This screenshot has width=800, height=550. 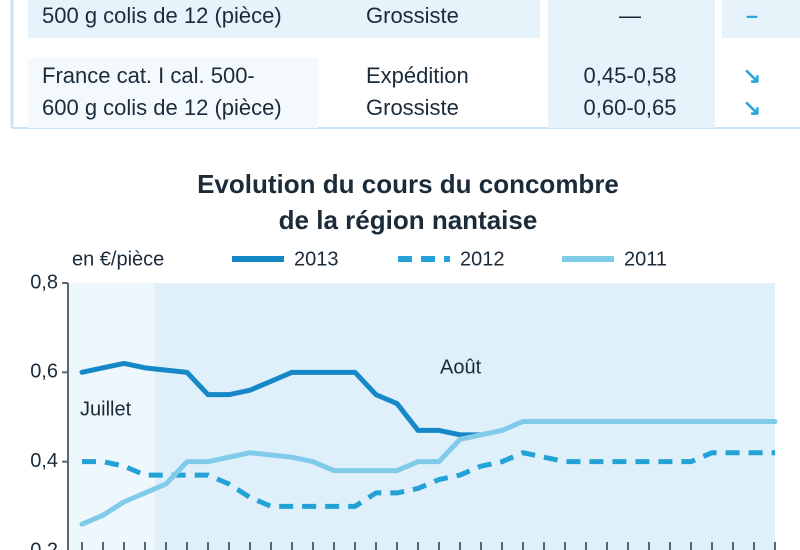 I want to click on y-tick-label: 0,6, so click(x=44, y=372).